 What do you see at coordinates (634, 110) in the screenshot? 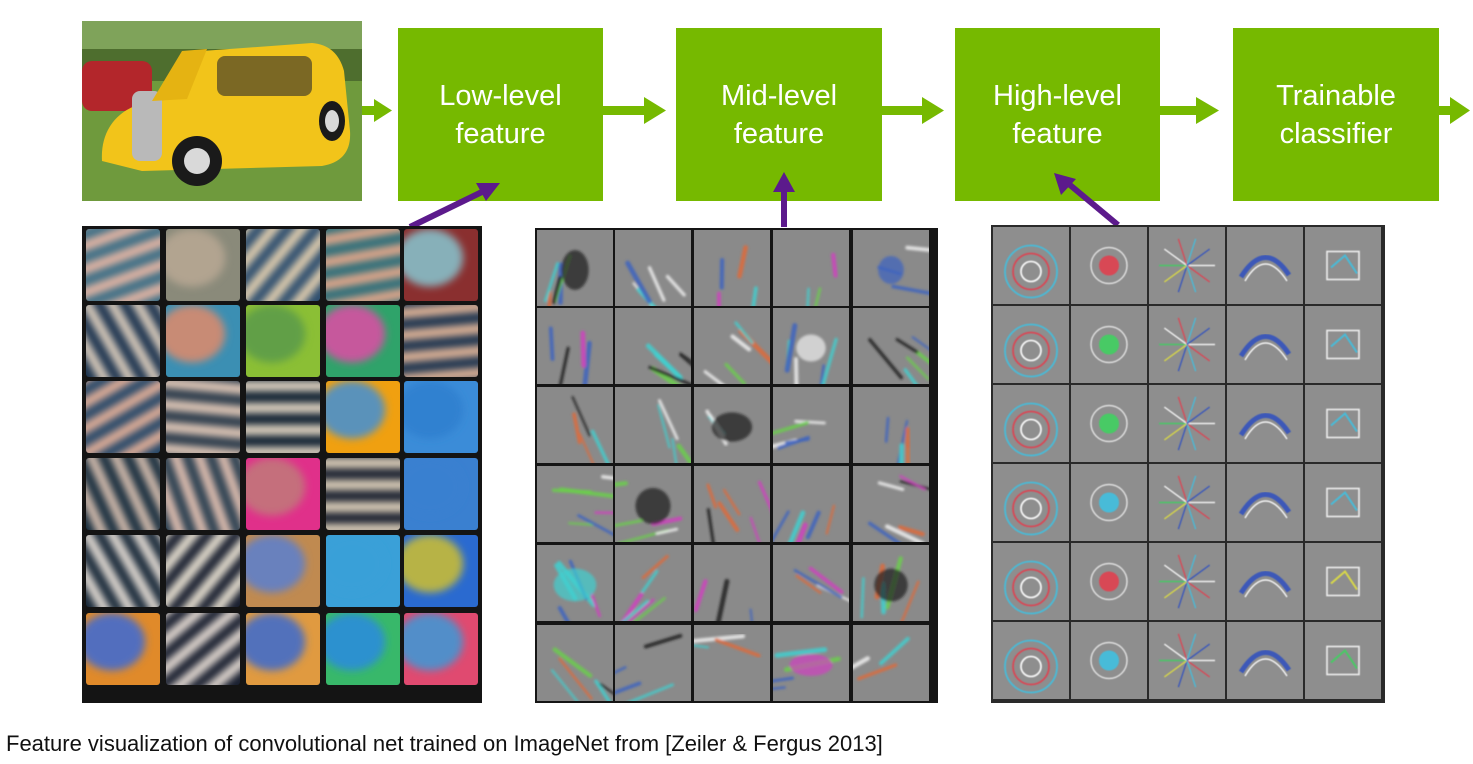
I see `flow-arrow-low-to-mid` at bounding box center [634, 110].